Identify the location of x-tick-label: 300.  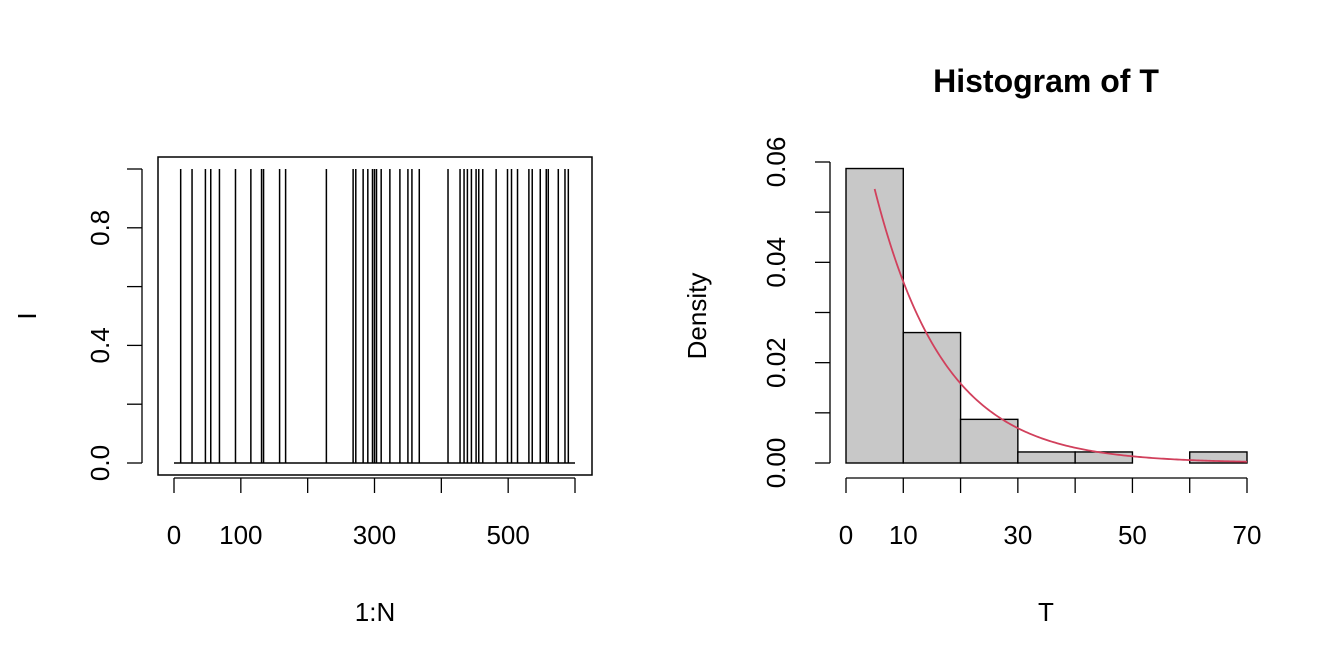
(374, 535).